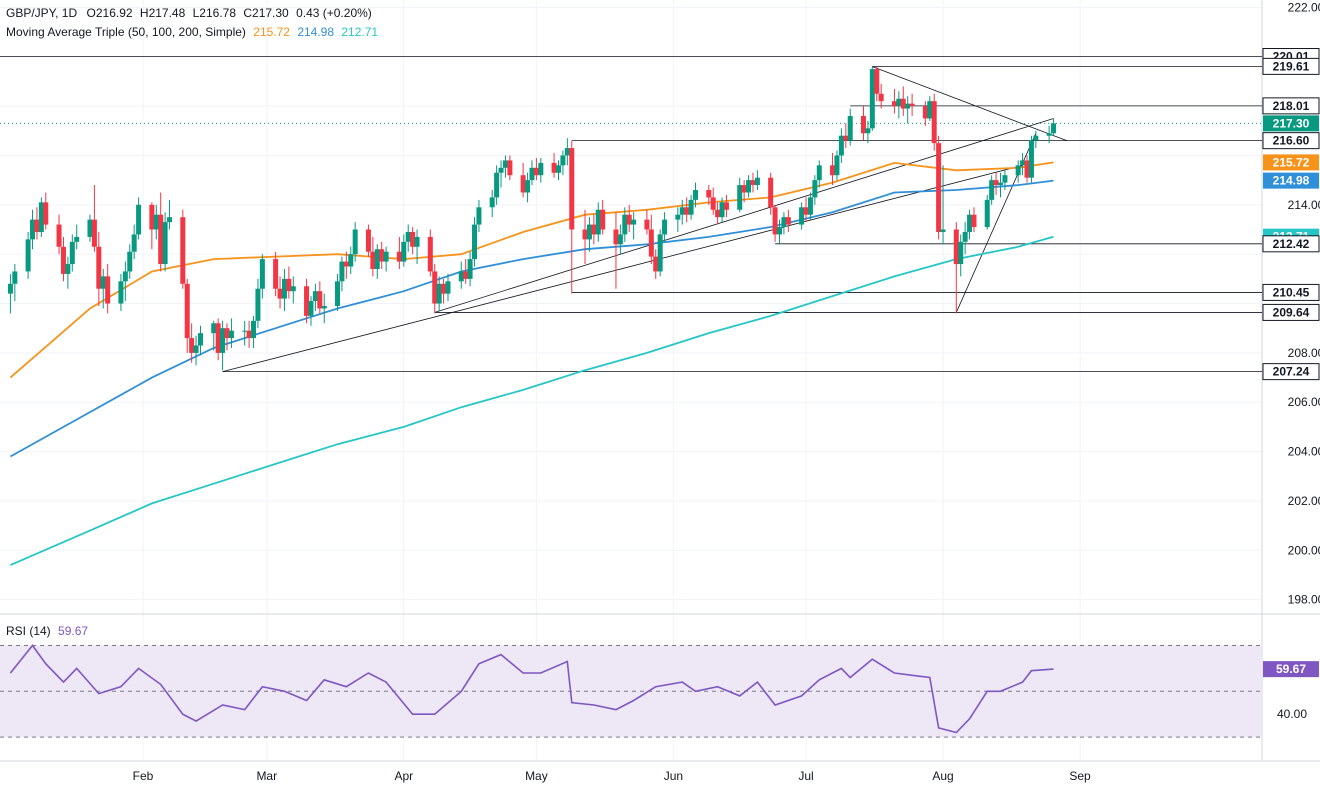  Describe the element at coordinates (1291, 669) in the screenshot. I see `rsi-tag-label: 59.67` at that location.